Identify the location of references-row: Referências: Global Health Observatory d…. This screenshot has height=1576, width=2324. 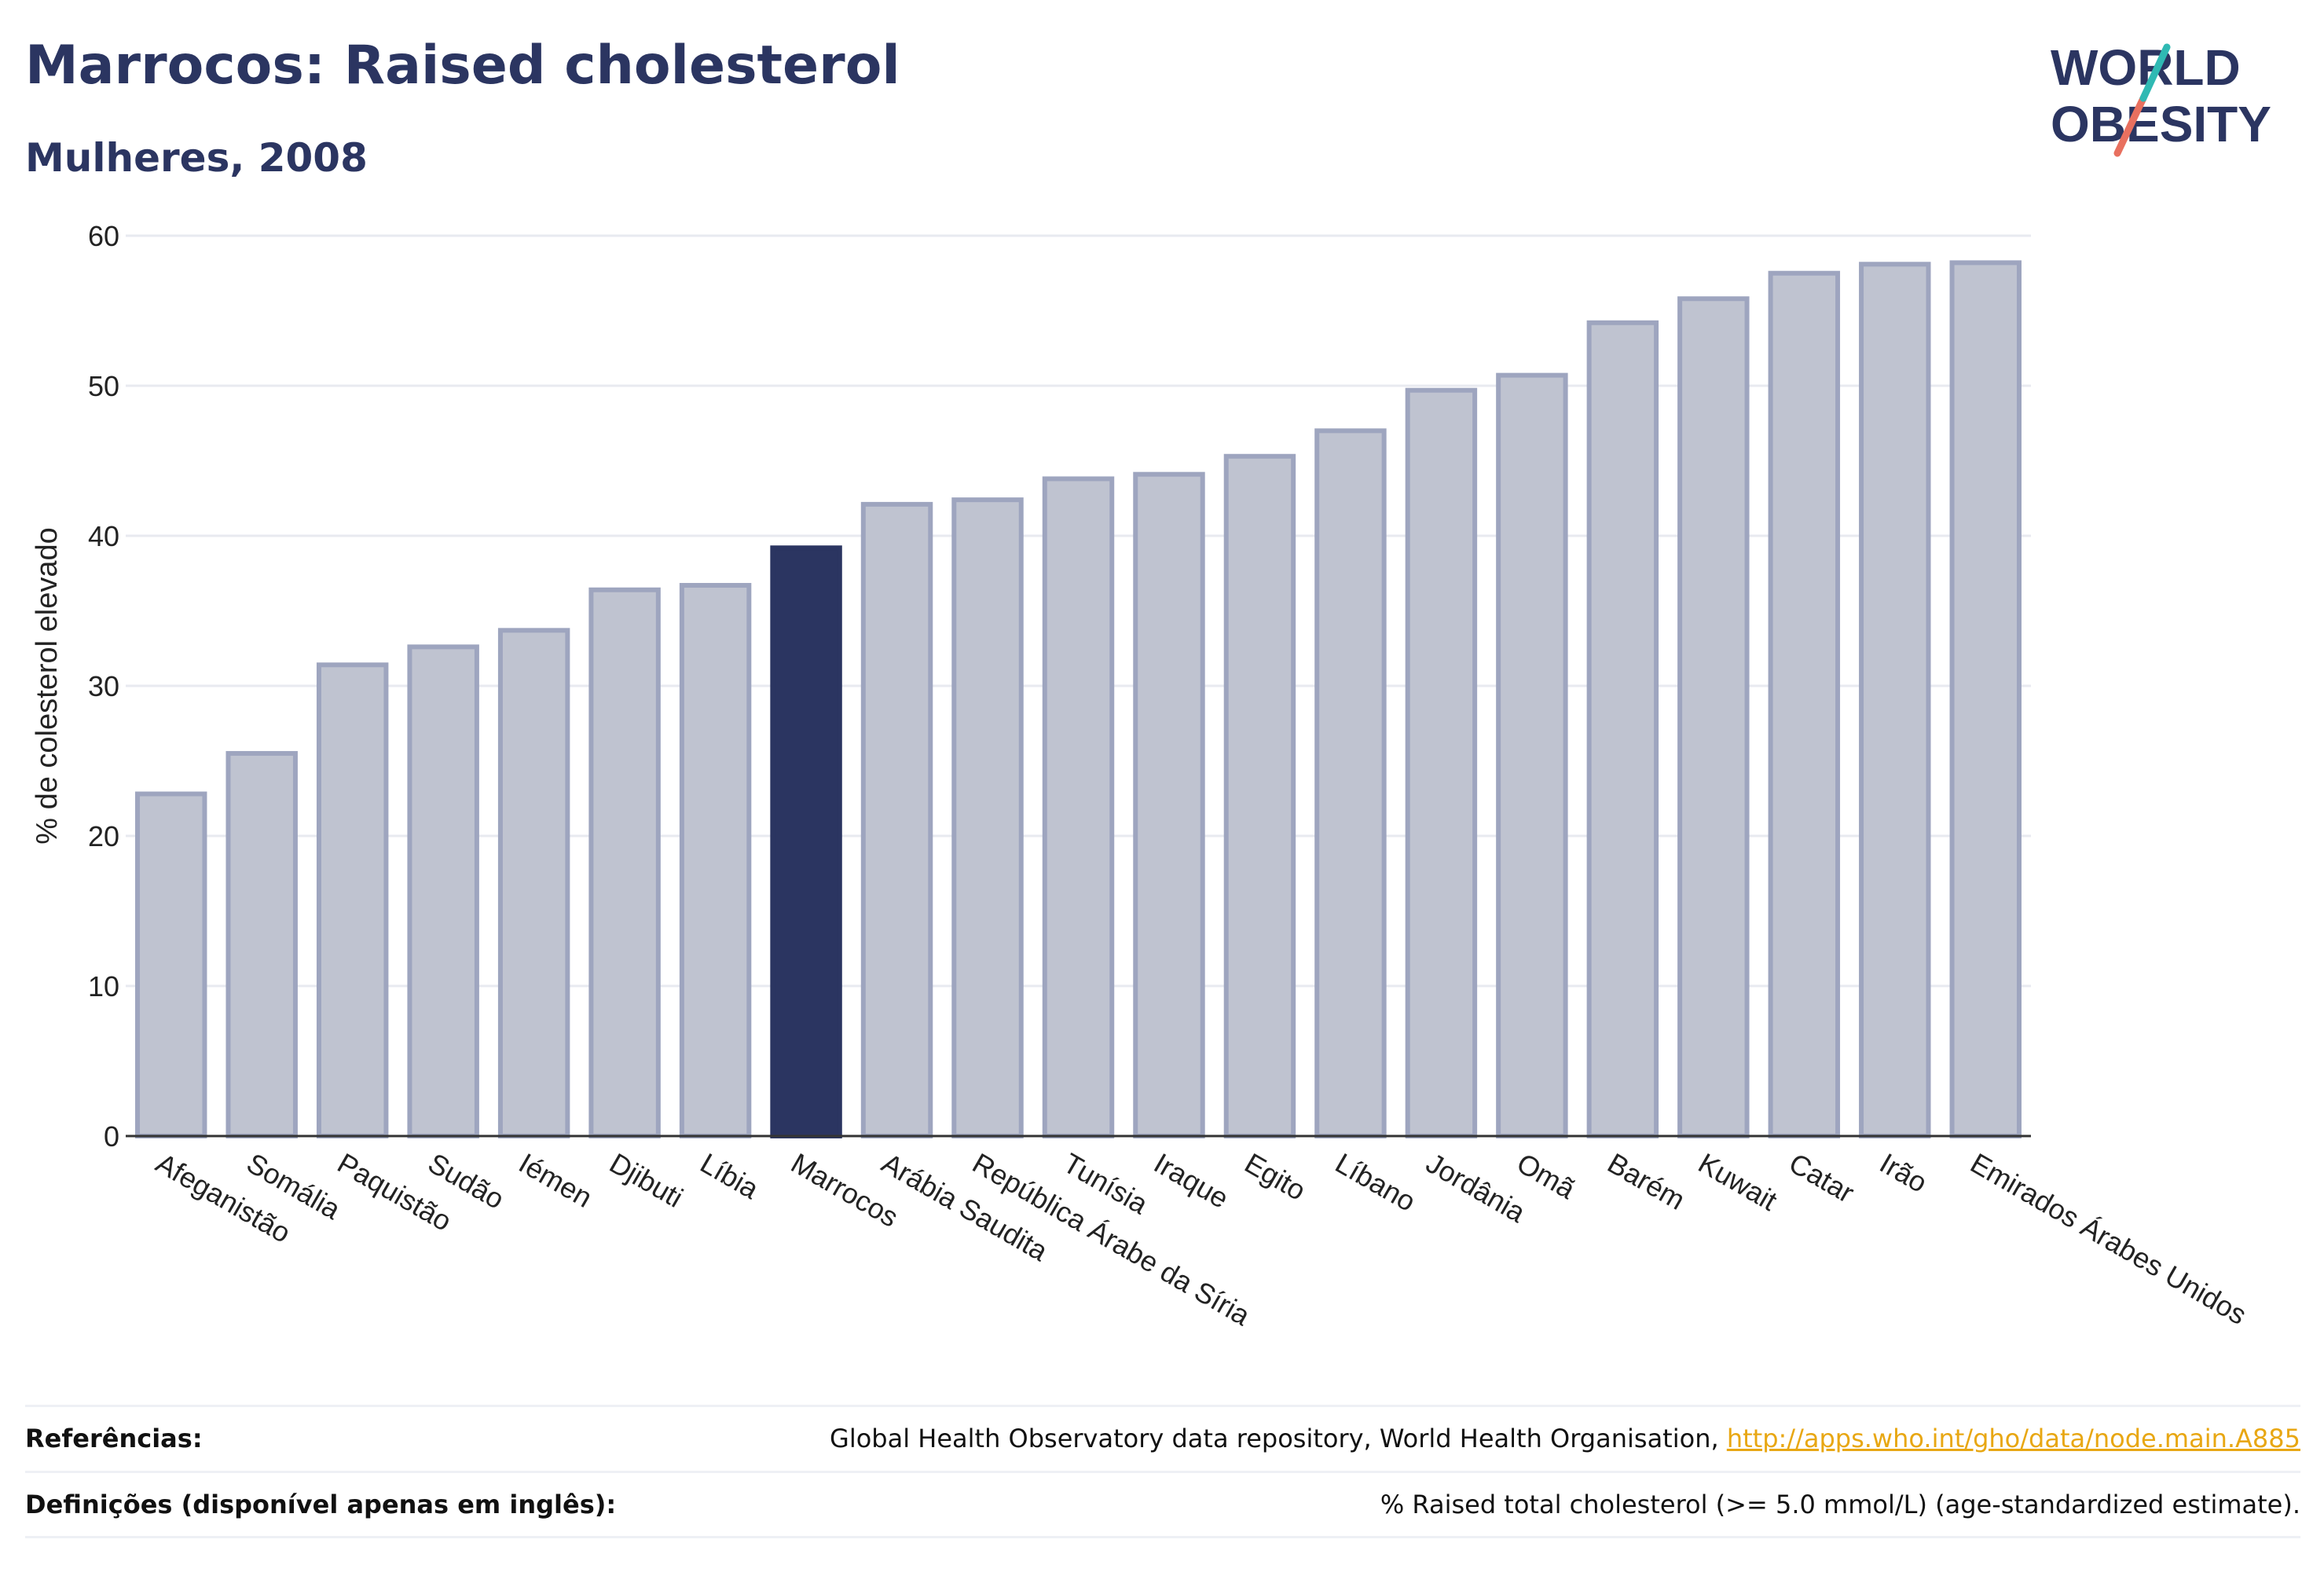
(1162, 1437).